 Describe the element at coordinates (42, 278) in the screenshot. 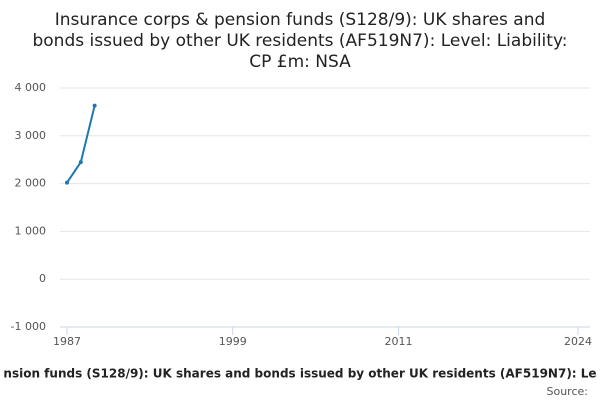

I see `y-tick-label: 0` at that location.